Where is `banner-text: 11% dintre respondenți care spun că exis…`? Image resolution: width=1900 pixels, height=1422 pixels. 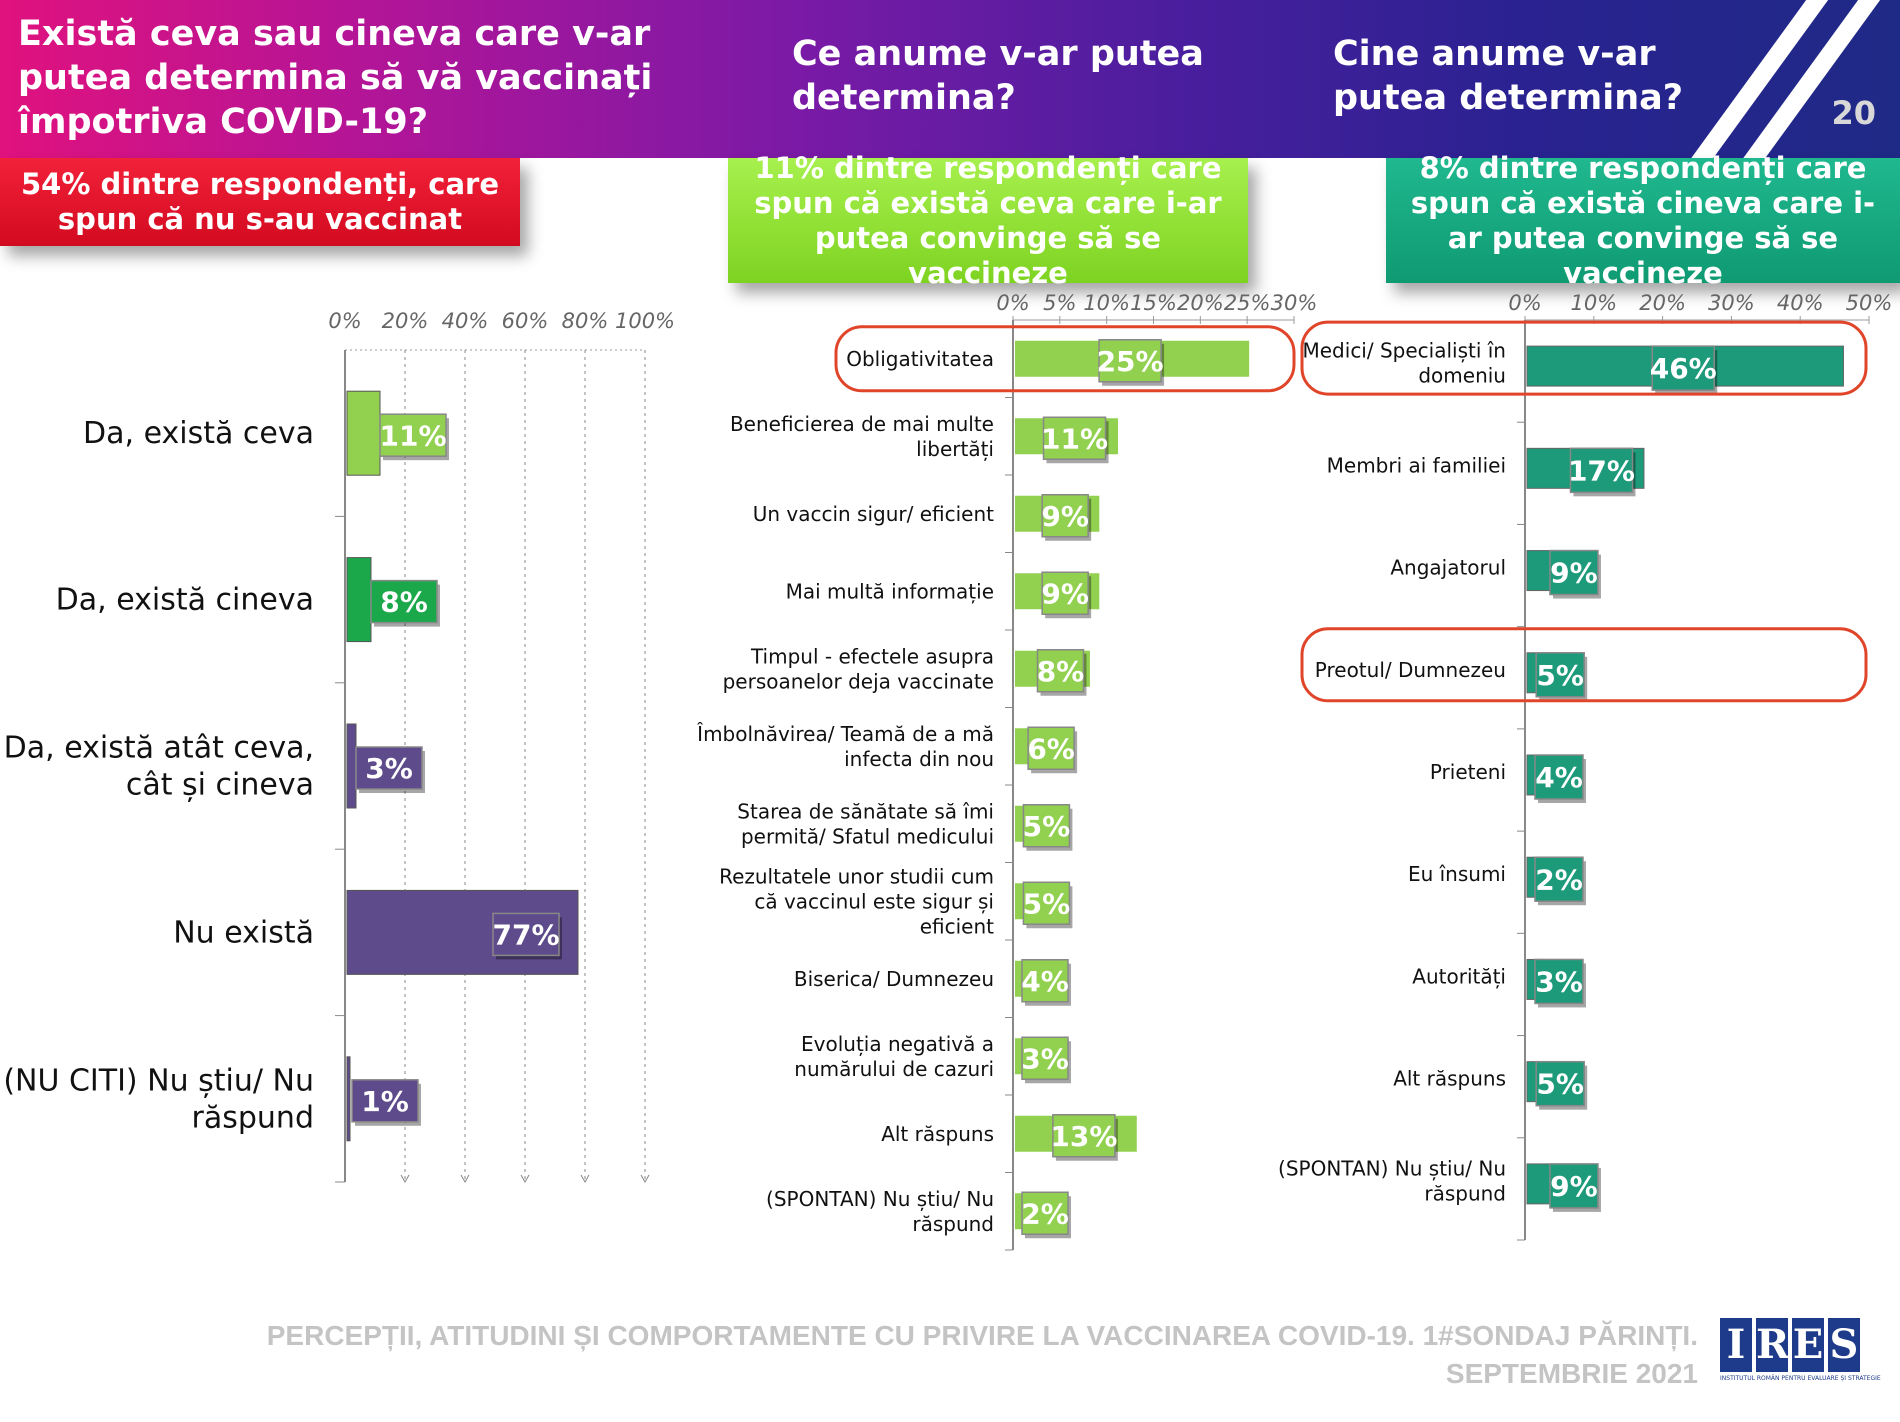
banner-text: 11% dintre respondenți care spun că exis… is located at coordinates (988, 220).